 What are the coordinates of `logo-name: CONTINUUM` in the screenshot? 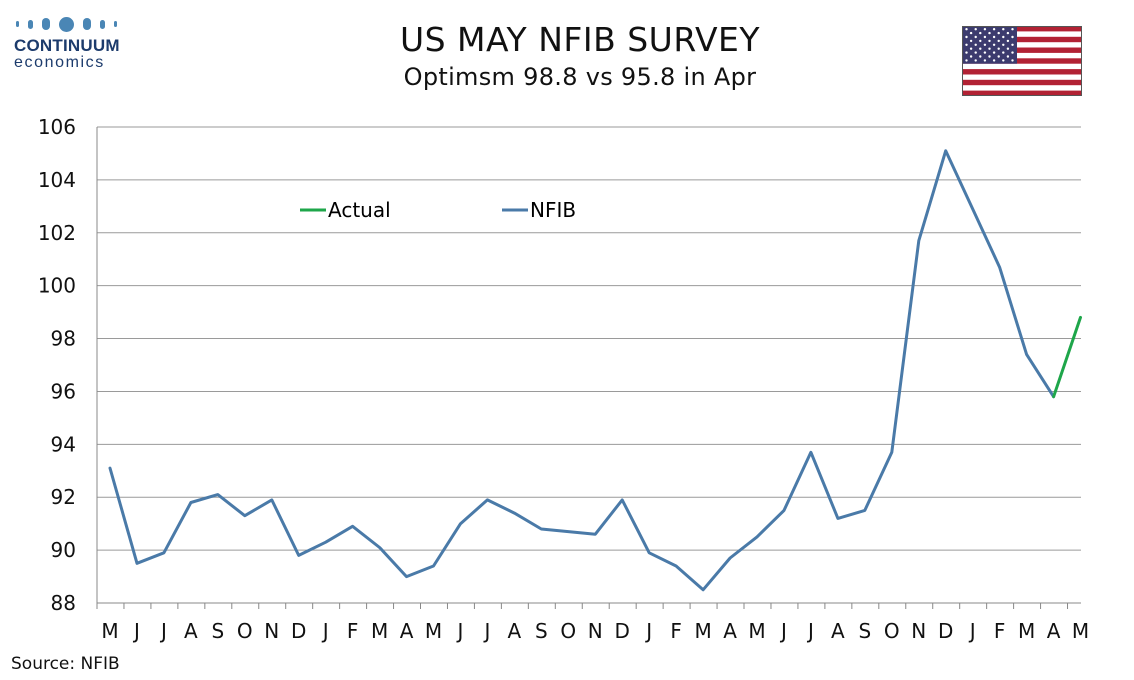 It's located at (67, 45).